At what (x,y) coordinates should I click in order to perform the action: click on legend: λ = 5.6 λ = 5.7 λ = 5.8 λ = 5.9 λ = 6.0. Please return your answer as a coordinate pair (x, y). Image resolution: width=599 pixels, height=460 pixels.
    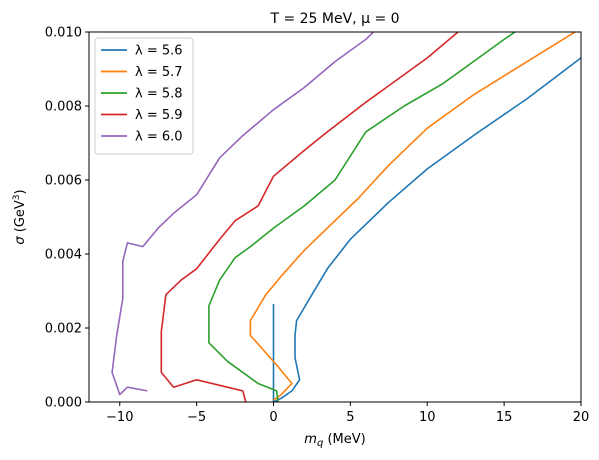
    Looking at the image, I should click on (144, 96).